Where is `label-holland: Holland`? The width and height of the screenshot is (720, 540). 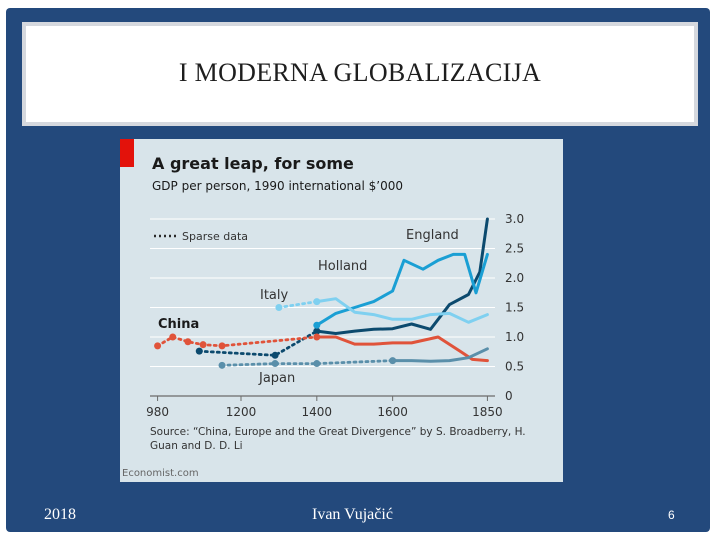 label-holland: Holland is located at coordinates (342, 266).